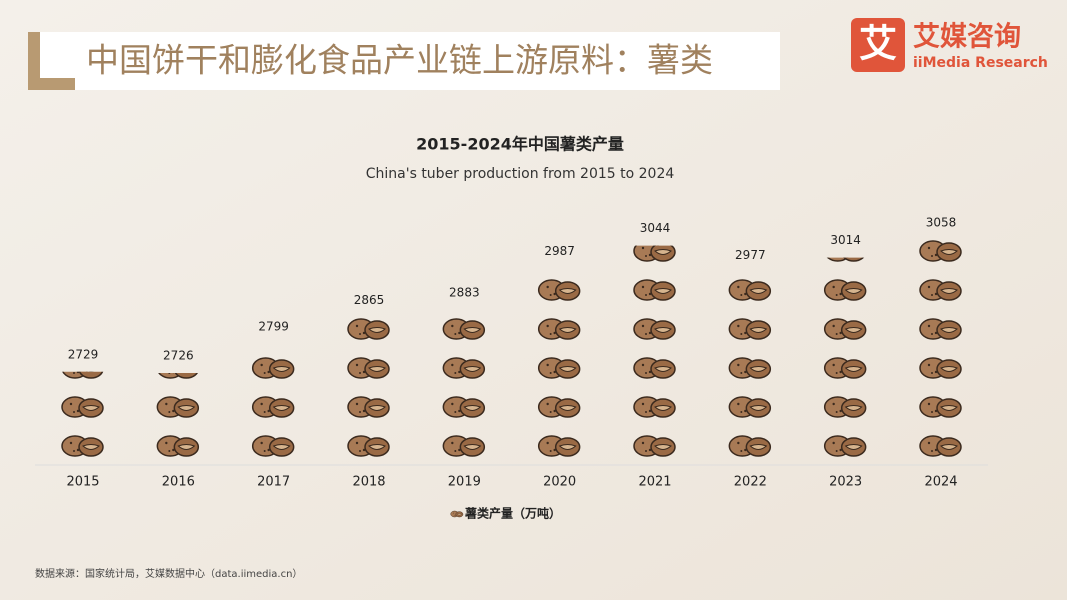 The width and height of the screenshot is (1067, 600). I want to click on x-tick-label: 2024, so click(940, 482).